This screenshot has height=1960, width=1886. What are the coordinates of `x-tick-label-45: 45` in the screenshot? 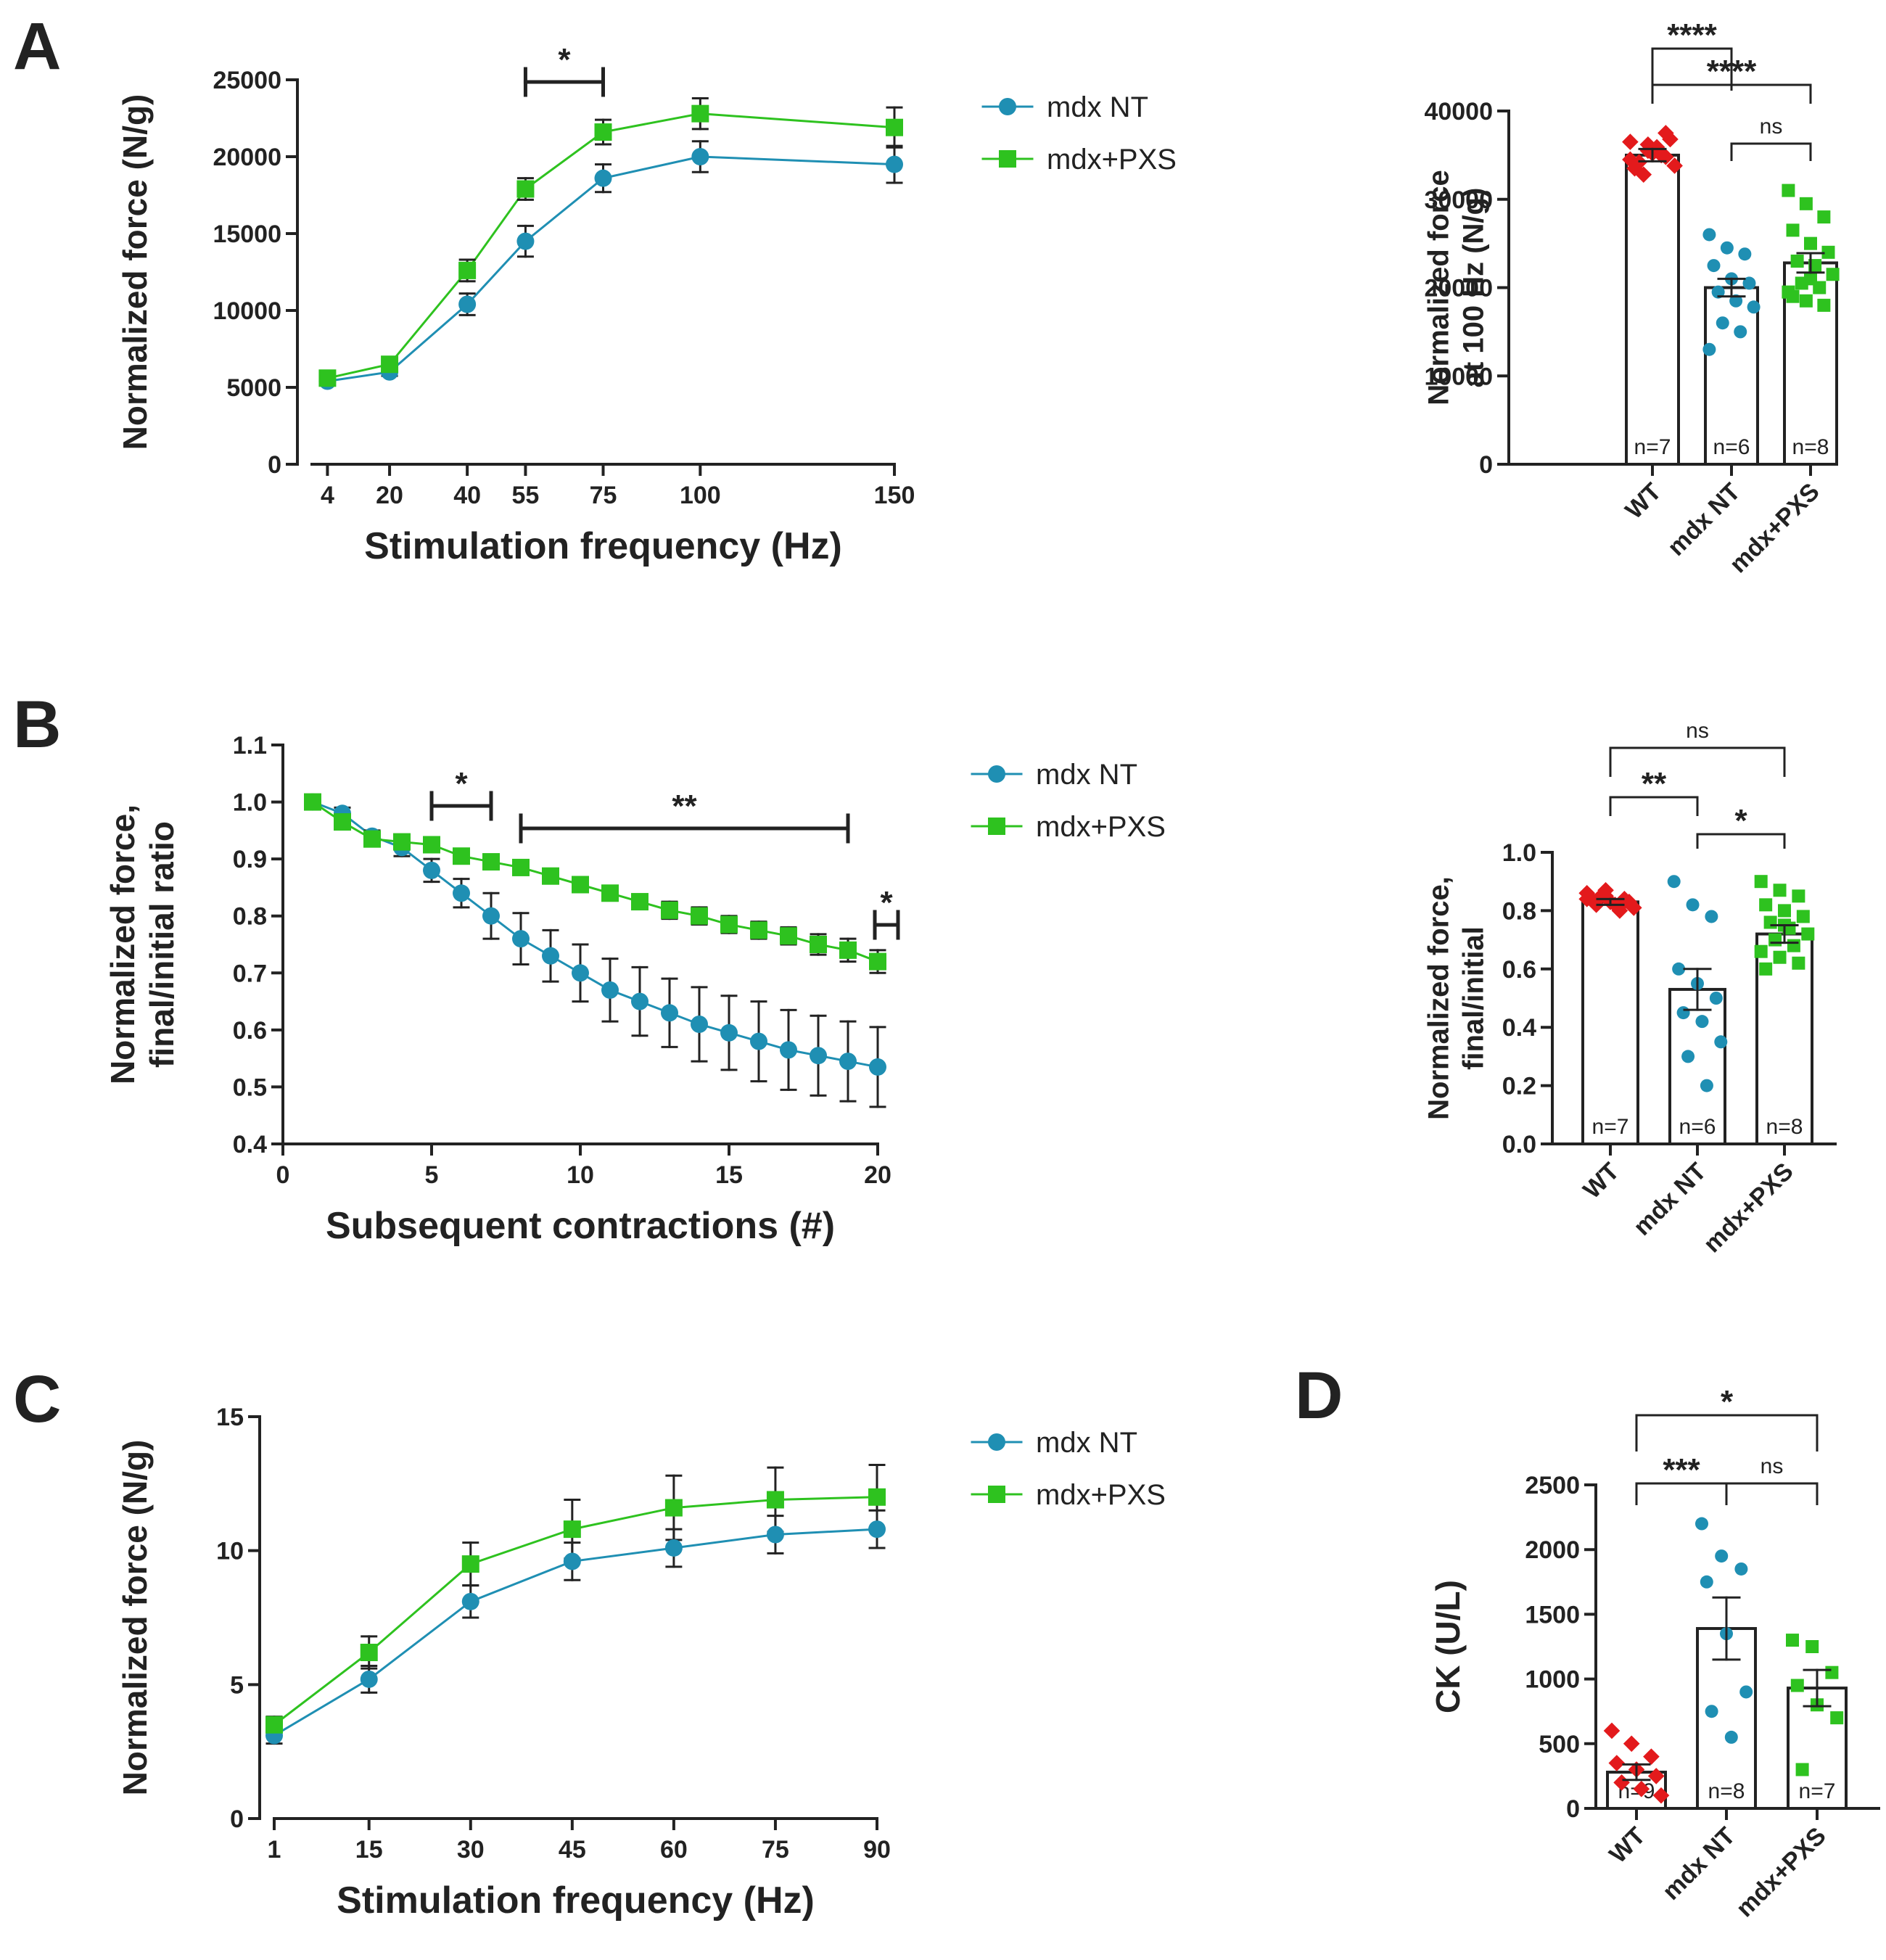 It's located at (572, 1850).